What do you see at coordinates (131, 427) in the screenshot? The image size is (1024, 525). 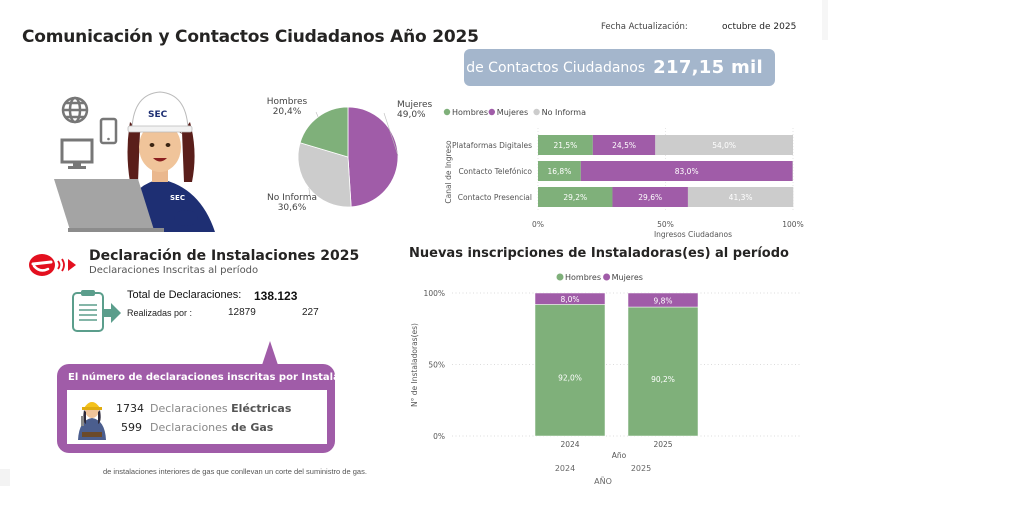 I see `gas-count: 599` at bounding box center [131, 427].